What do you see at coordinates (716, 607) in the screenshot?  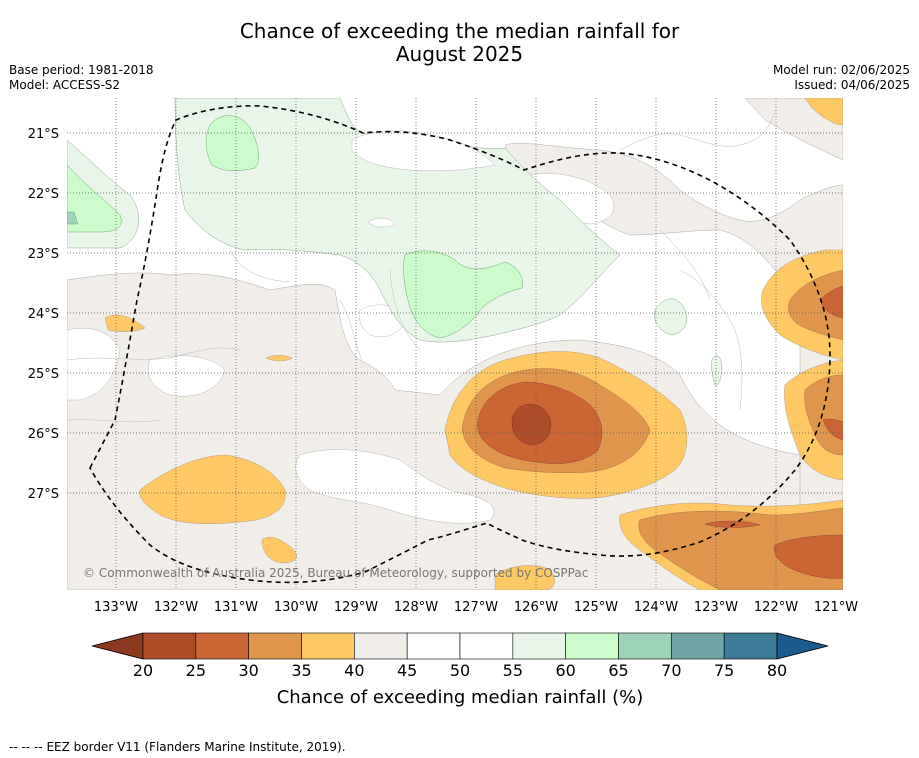 I see `lon-label: 123°W` at bounding box center [716, 607].